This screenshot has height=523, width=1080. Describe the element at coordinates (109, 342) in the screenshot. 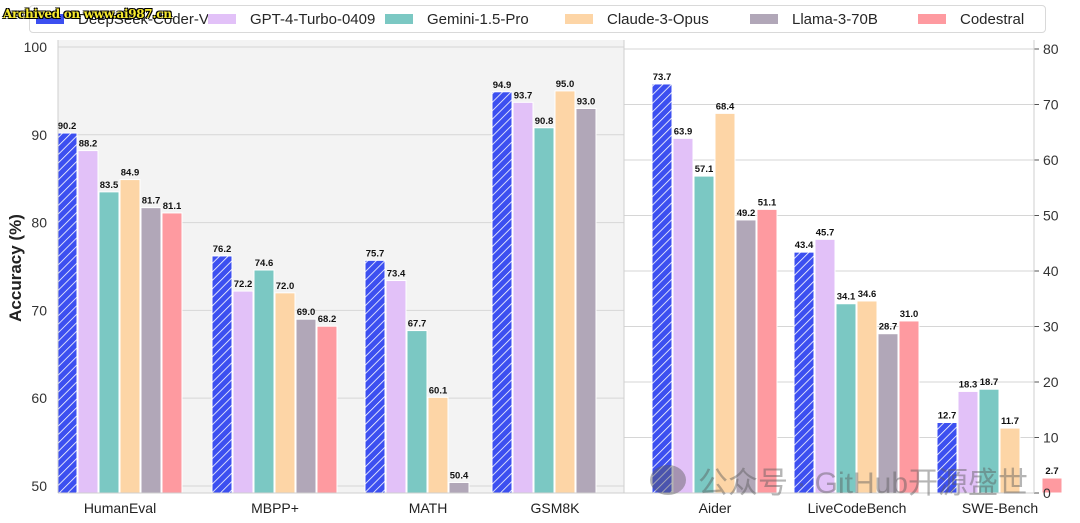

I see `bar-gemini-1-5-pro-humaneval` at that location.